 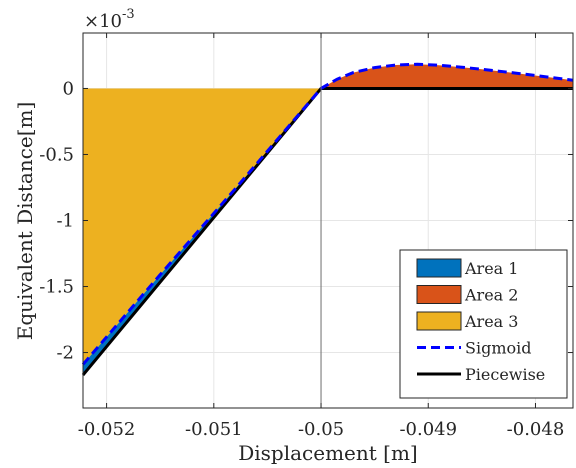 I want to click on legend-label-area-1: Area 1, so click(x=491, y=268).